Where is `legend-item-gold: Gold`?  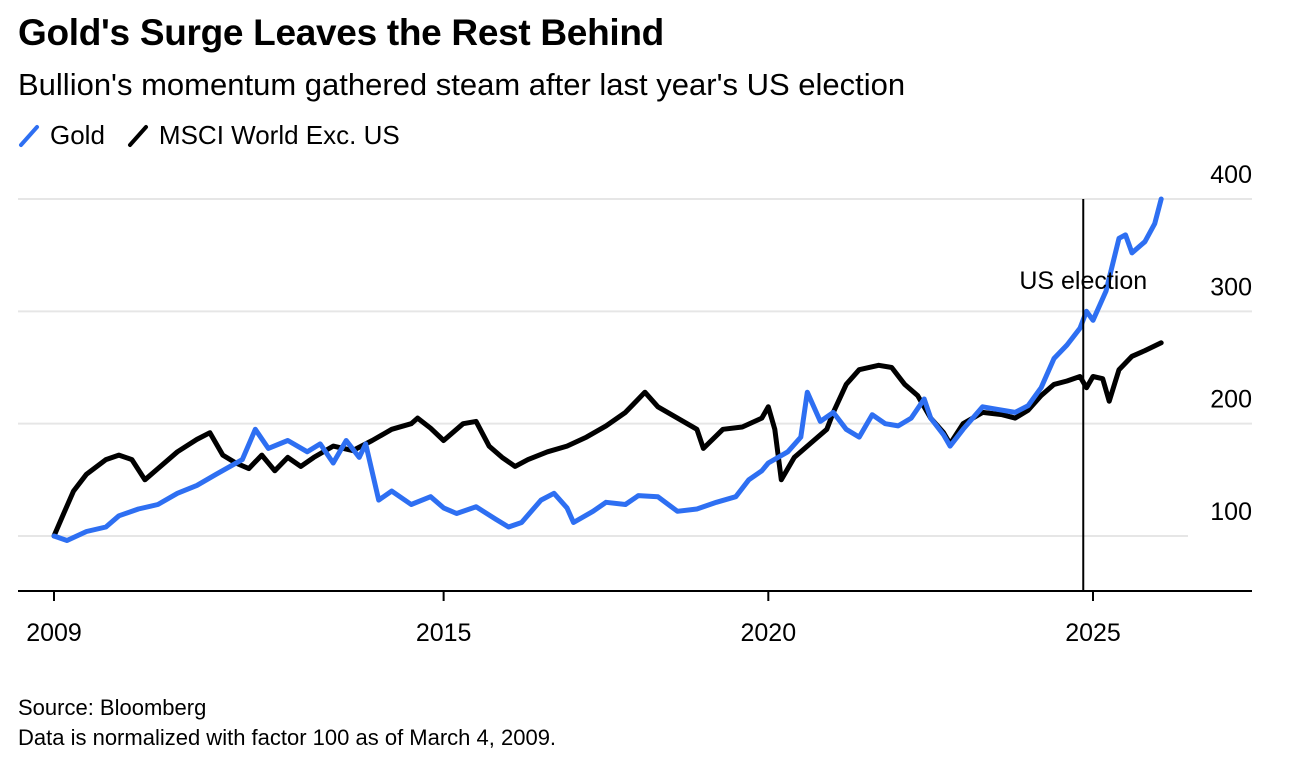 legend-item-gold: Gold is located at coordinates (61, 135).